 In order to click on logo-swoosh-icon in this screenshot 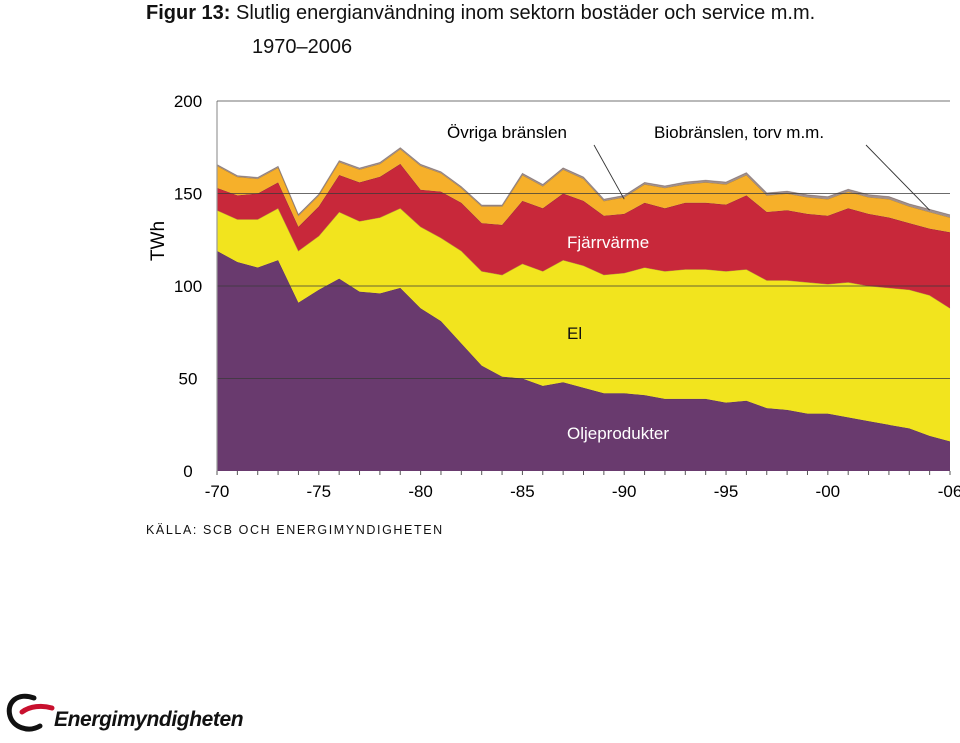, I will do `click(30, 712)`.